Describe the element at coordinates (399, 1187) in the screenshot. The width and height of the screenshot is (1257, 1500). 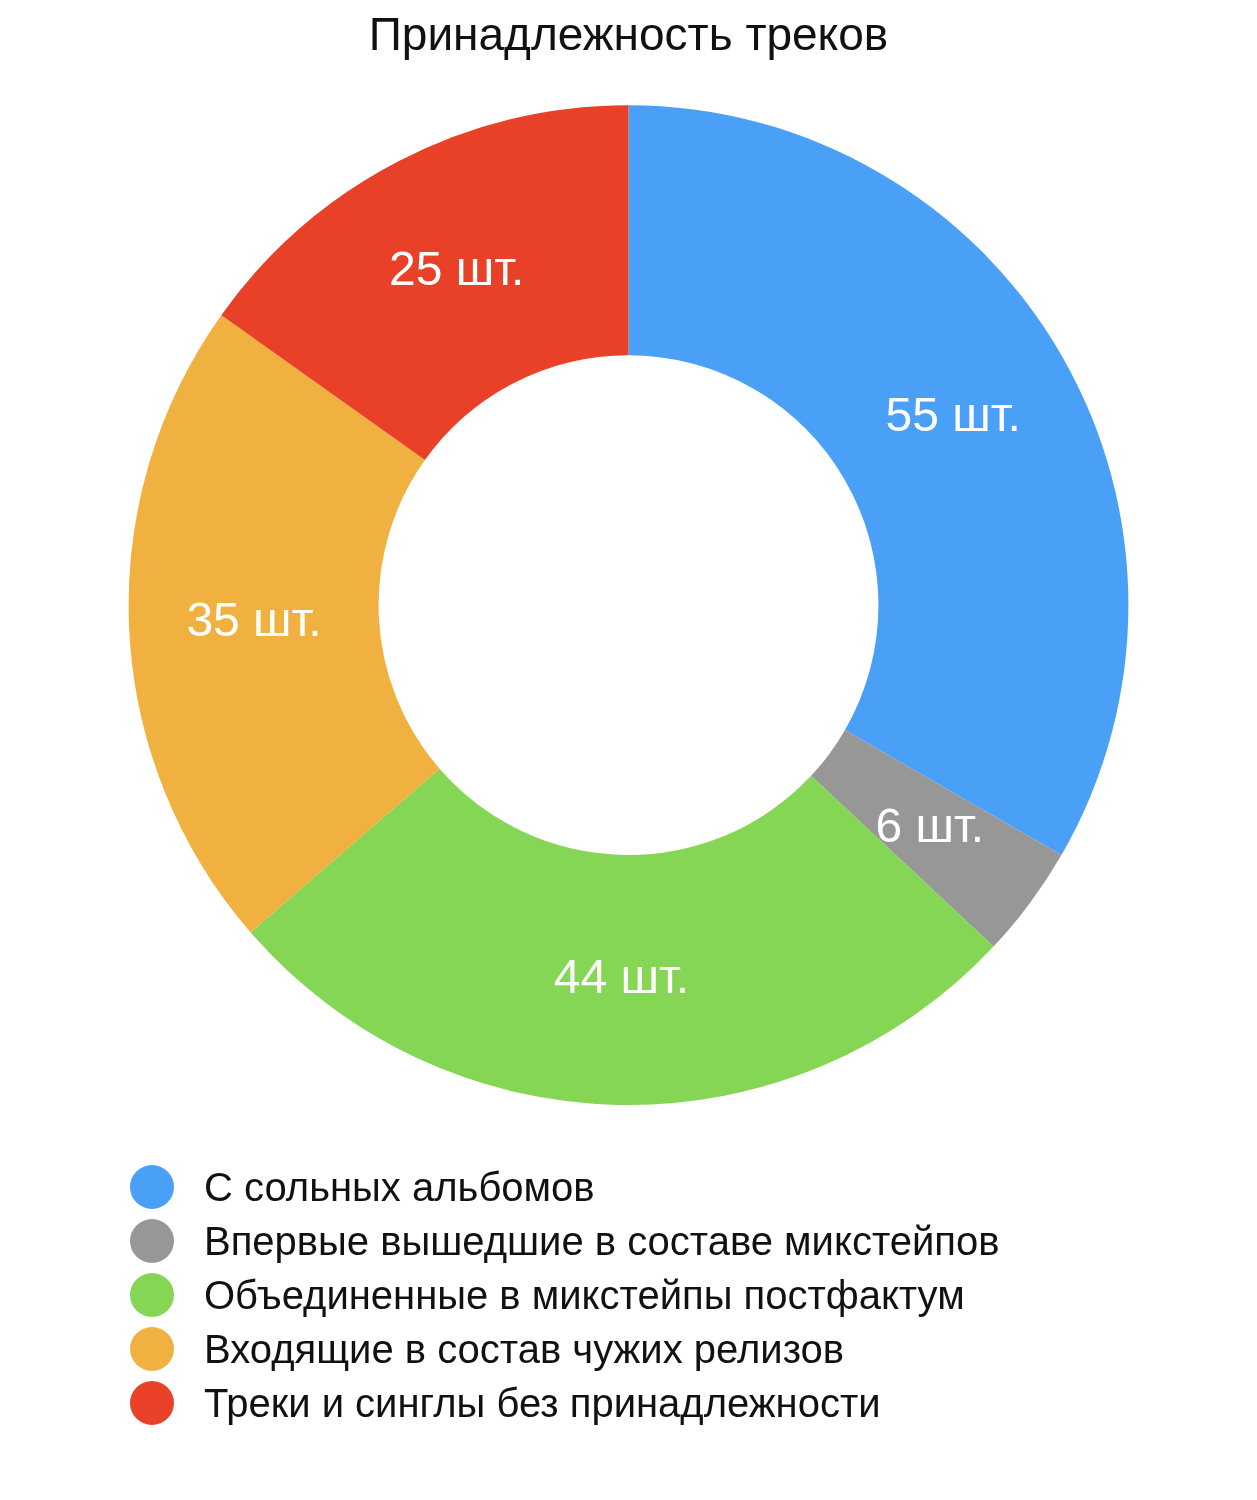
I see `legend-label: С сольных альбомов` at that location.